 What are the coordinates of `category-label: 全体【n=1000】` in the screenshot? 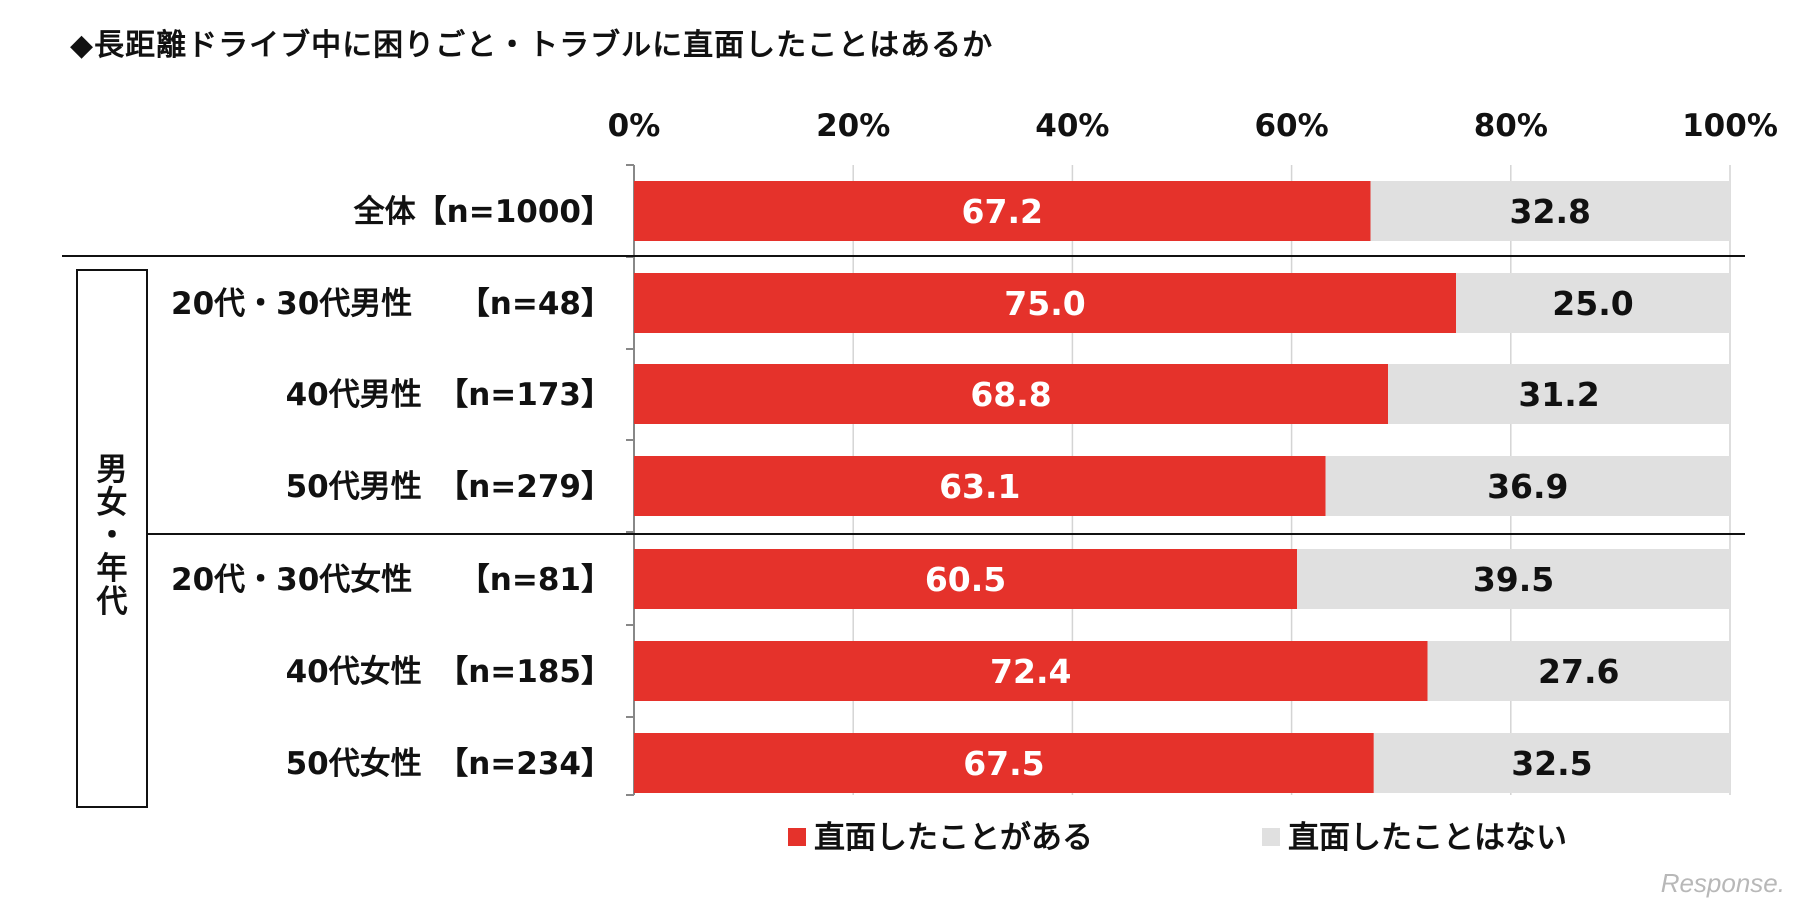 It's located at (482, 212).